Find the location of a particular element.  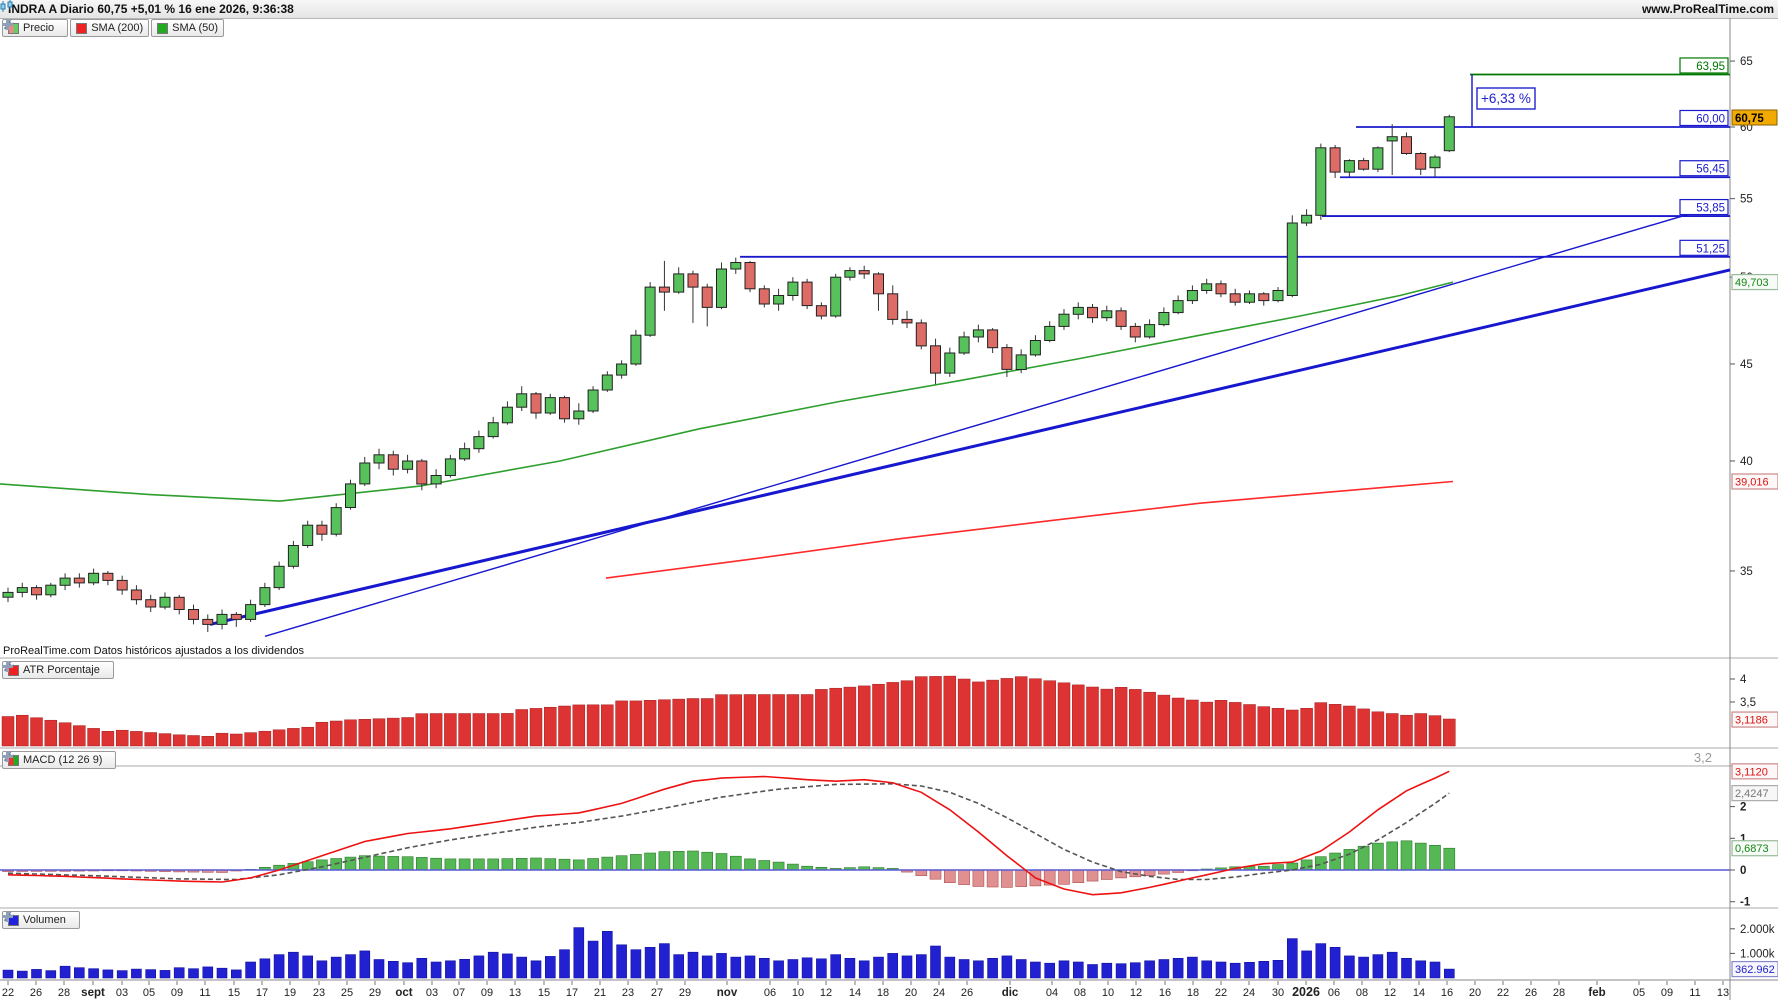

sma50-legend-label: SMA (50) is located at coordinates (195, 28).